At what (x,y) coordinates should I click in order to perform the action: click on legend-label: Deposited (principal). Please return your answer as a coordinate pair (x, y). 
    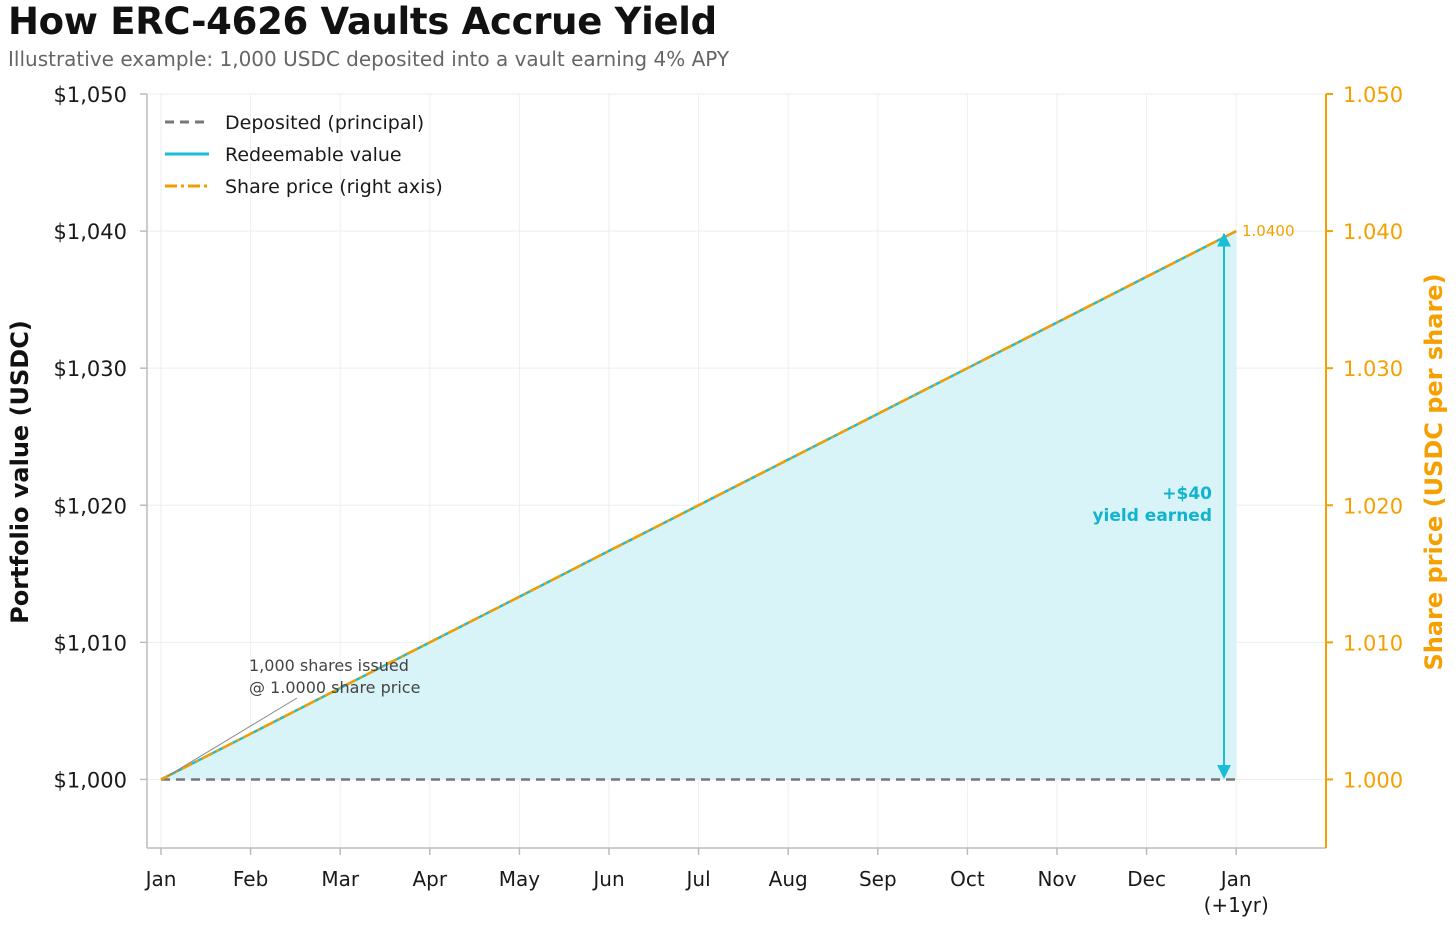
    Looking at the image, I should click on (324, 123).